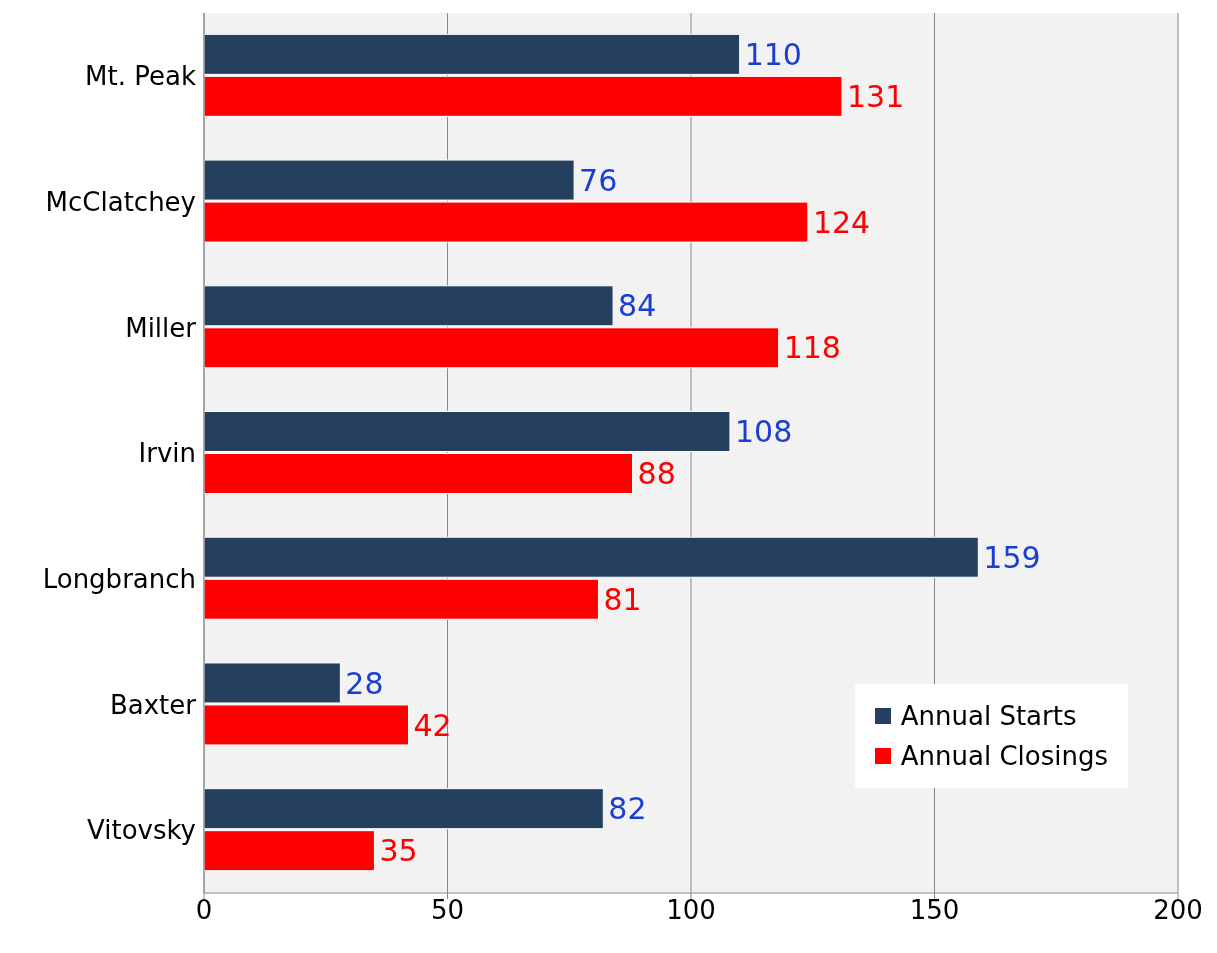 Image resolution: width=1217 pixels, height=953 pixels. What do you see at coordinates (812, 348) in the screenshot?
I see `data-label: 118` at bounding box center [812, 348].